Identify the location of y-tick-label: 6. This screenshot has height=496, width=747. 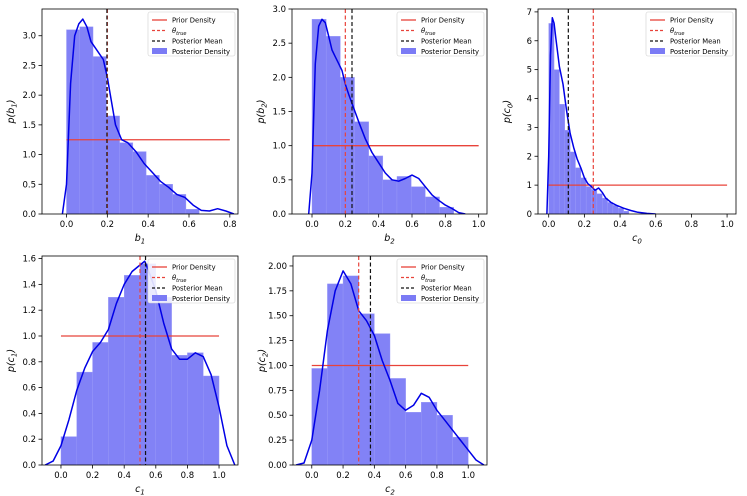
(529, 42).